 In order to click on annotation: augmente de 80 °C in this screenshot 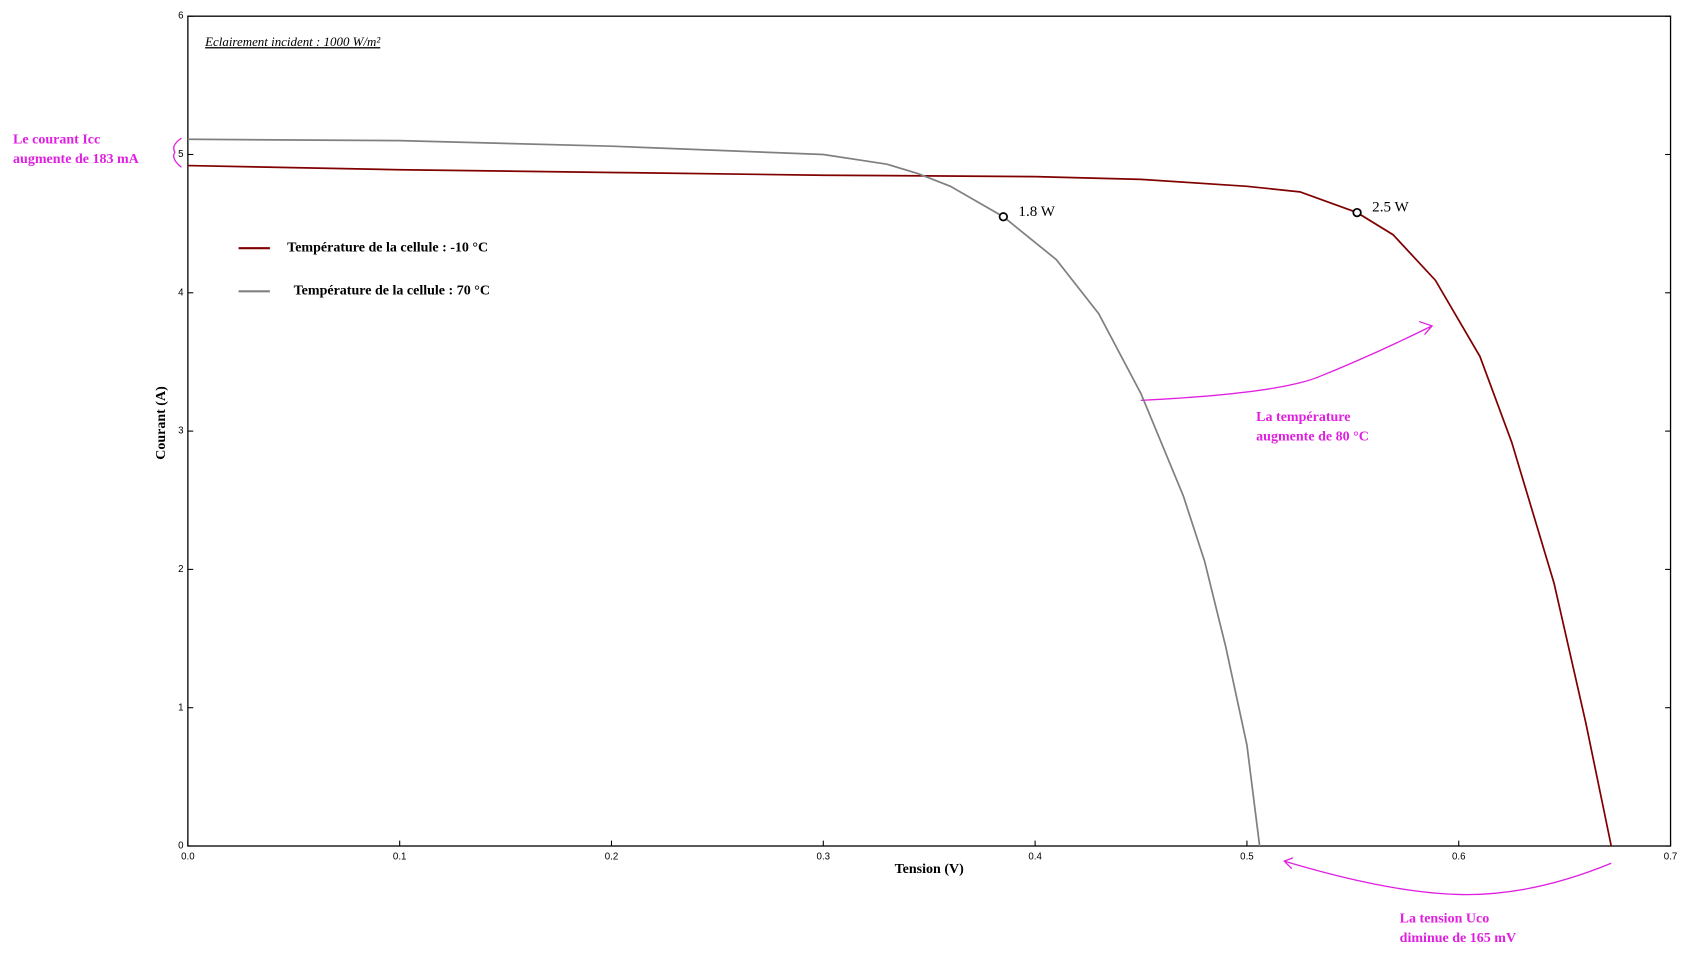, I will do `click(1312, 436)`.